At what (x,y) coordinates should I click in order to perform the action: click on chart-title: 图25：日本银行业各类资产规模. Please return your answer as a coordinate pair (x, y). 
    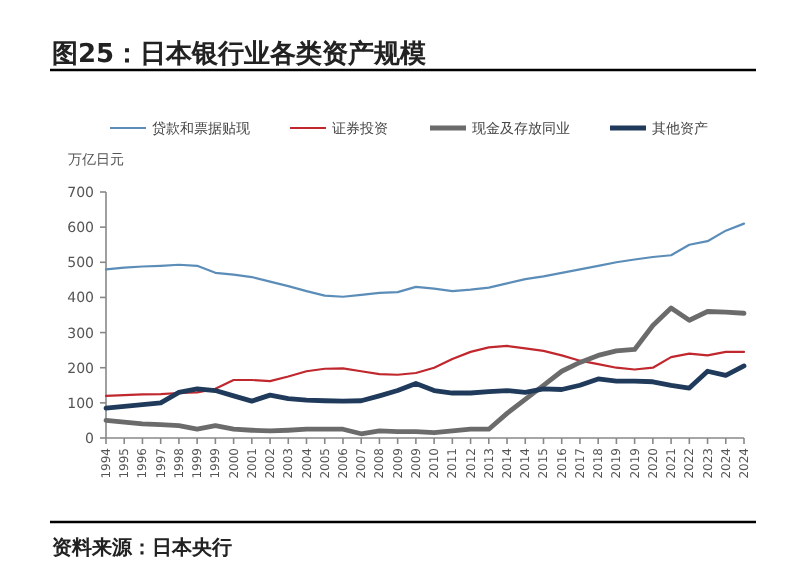
    Looking at the image, I should click on (239, 54).